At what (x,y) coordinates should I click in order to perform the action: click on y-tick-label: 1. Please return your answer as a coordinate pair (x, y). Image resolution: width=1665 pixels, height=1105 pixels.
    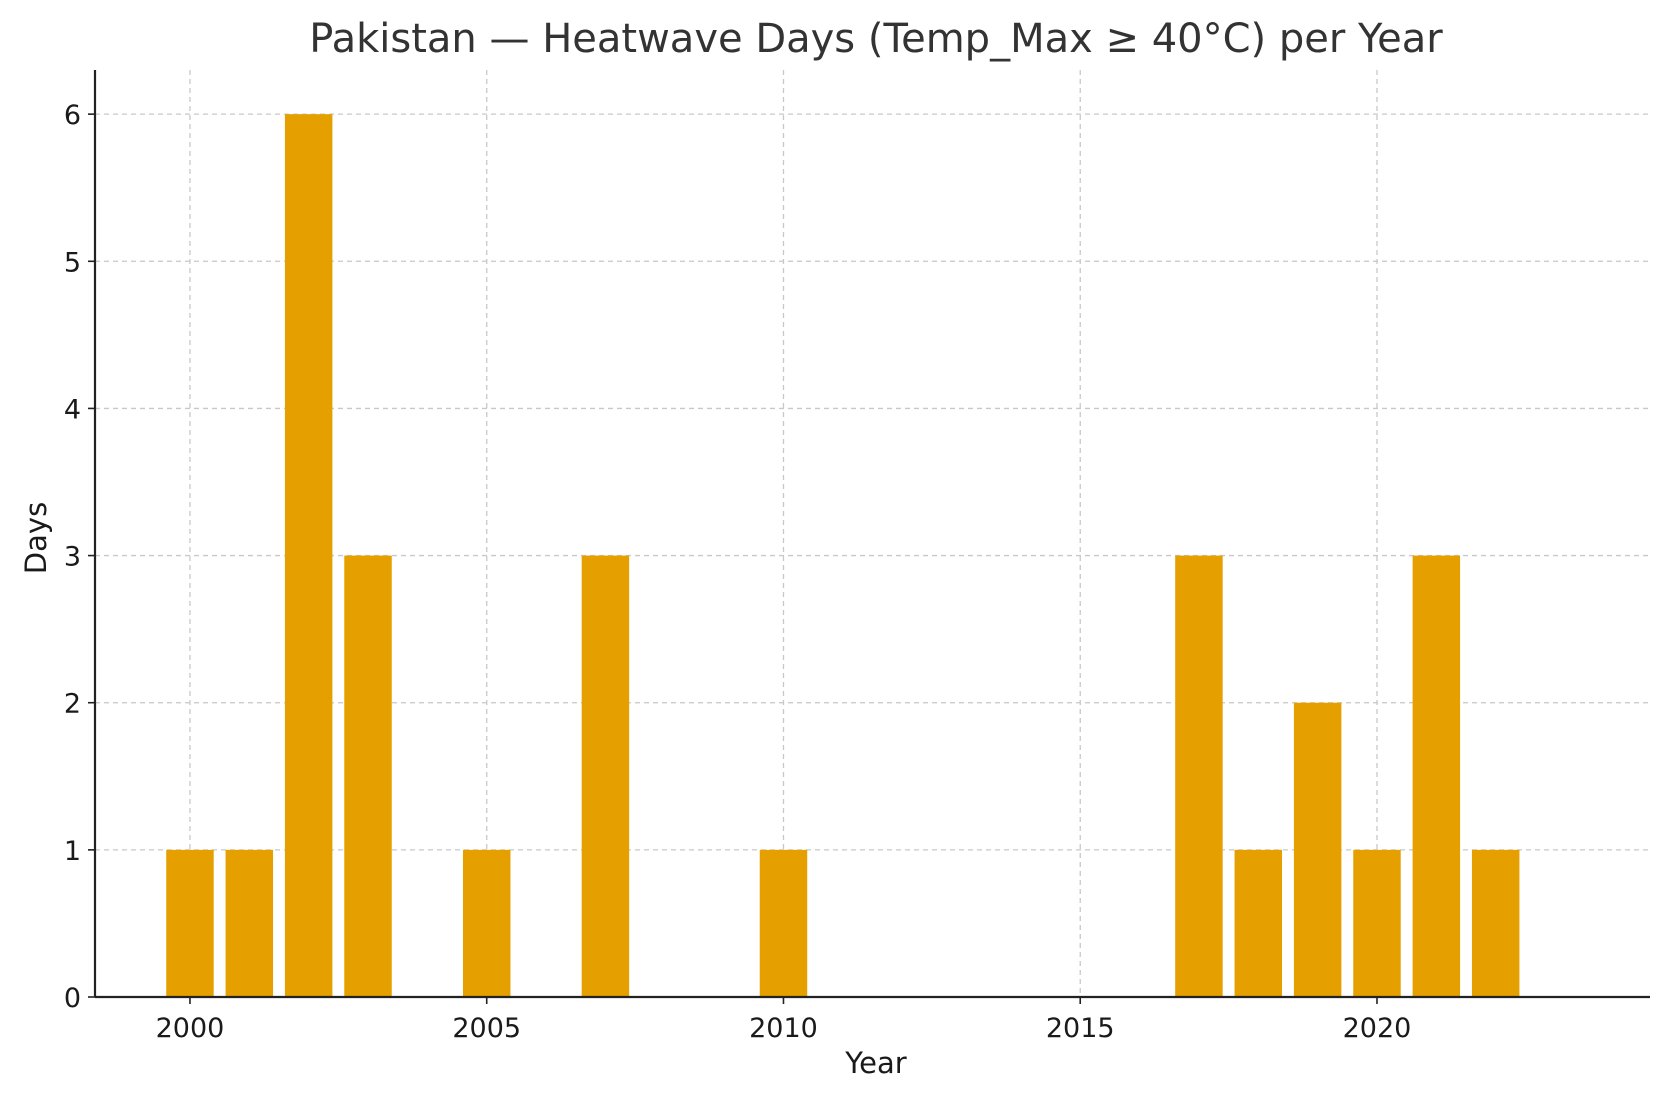
    Looking at the image, I should click on (72, 851).